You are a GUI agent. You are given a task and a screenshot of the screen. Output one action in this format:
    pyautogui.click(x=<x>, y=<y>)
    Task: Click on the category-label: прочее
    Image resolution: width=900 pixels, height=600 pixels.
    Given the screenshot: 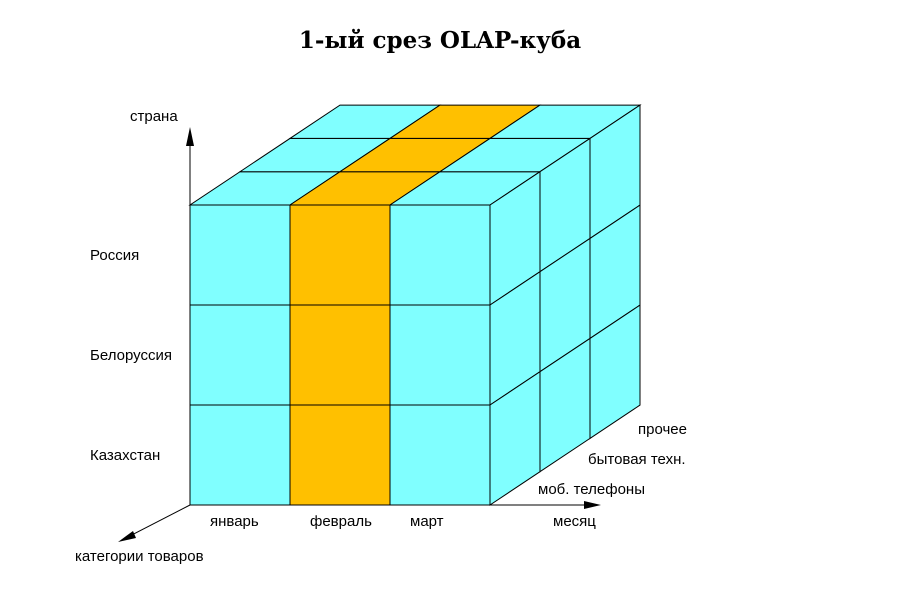 What is the action you would take?
    pyautogui.click(x=662, y=429)
    